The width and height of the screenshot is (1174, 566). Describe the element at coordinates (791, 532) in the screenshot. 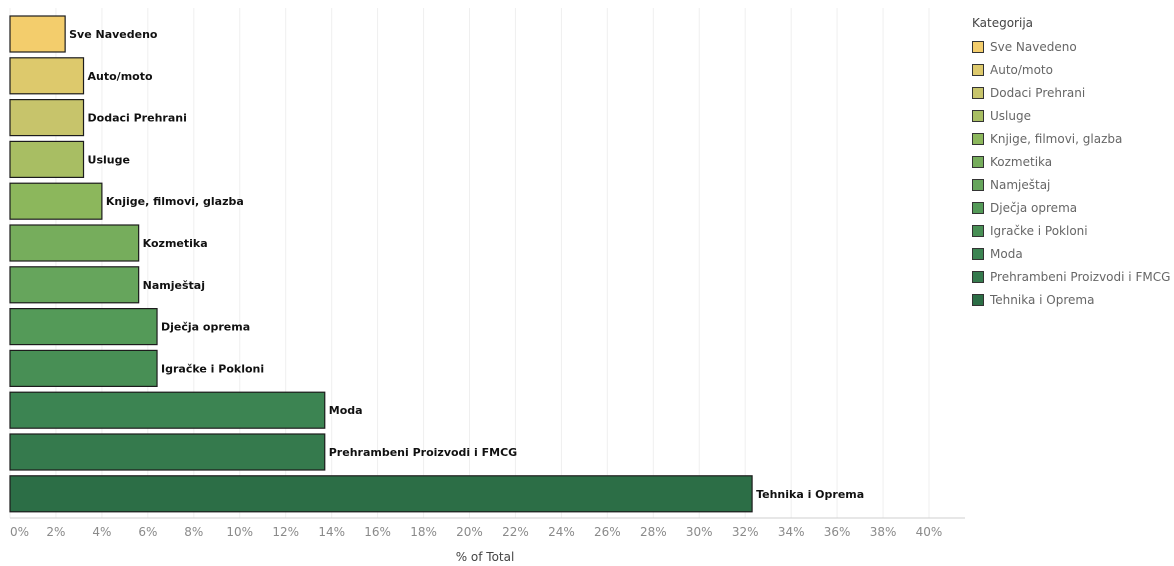

I see `x-tick-label: 34%` at that location.